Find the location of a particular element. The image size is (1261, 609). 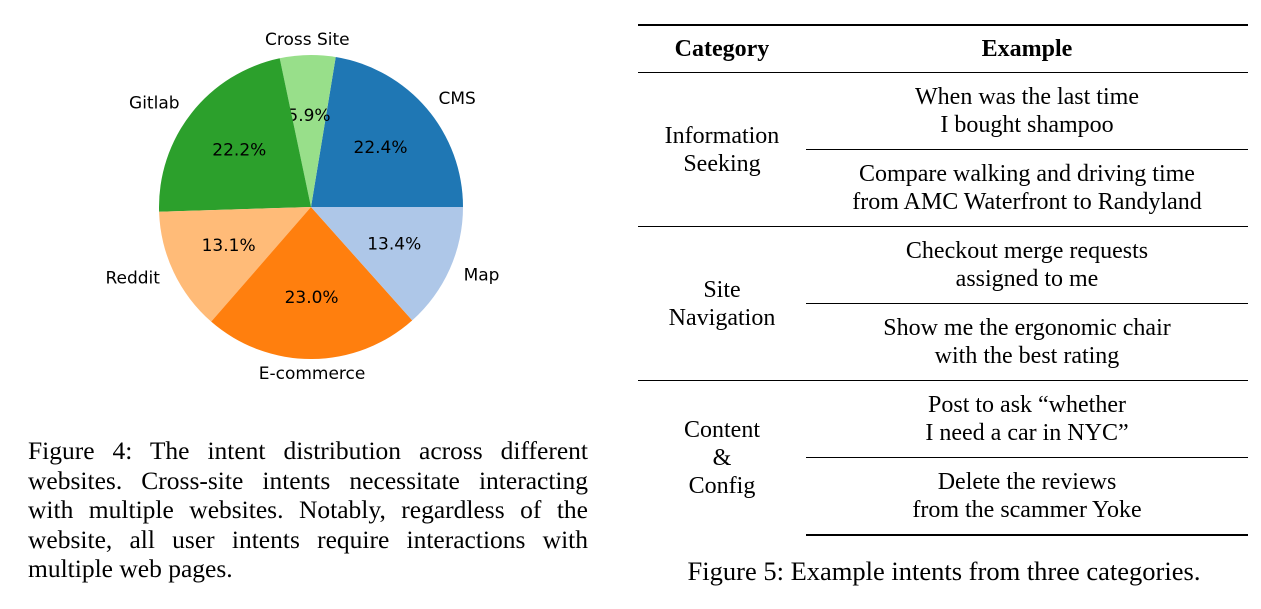

category-cell-information-seeking: Information Seeking is located at coordinates (722, 149).